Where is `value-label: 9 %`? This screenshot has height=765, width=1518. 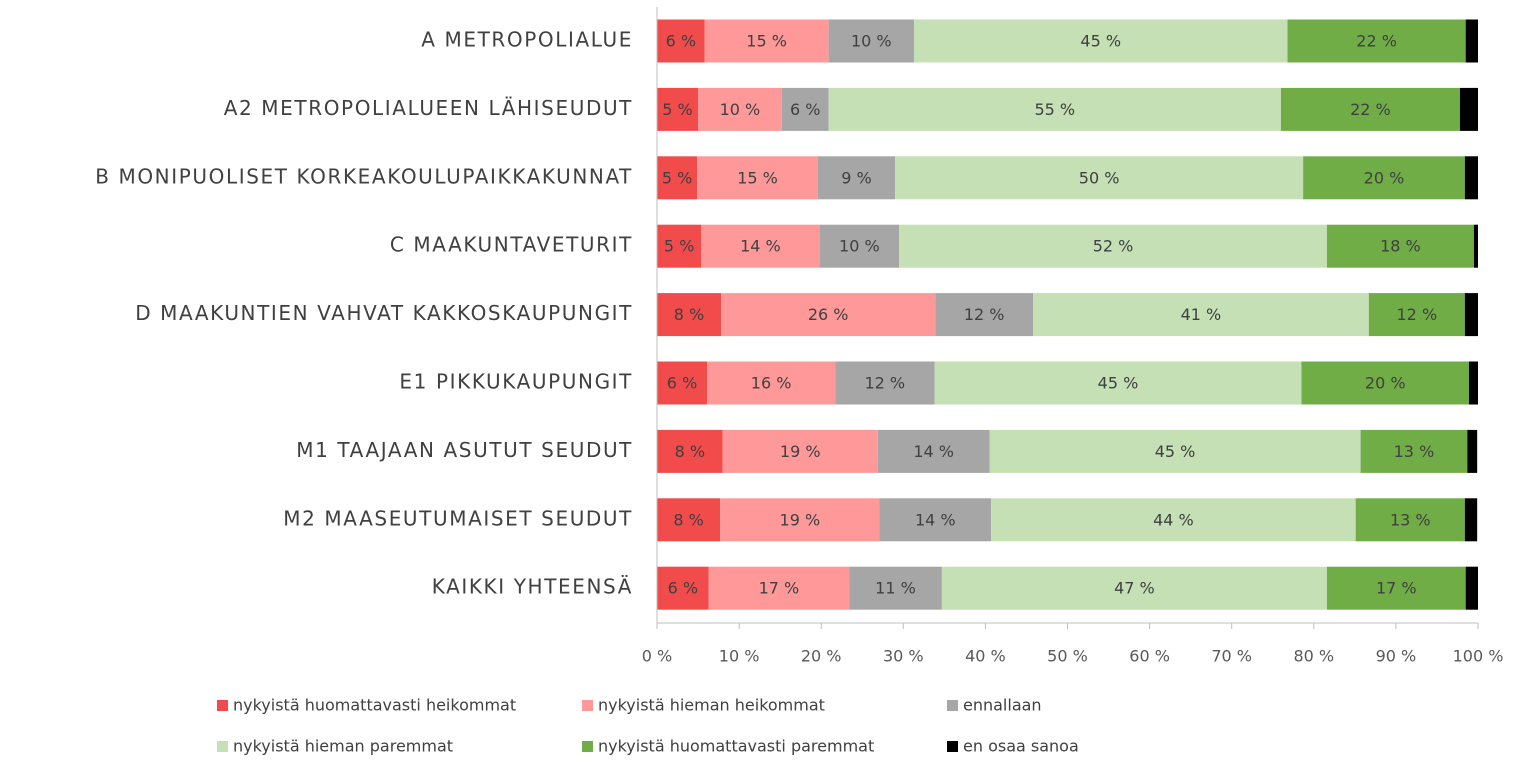
value-label: 9 % is located at coordinates (856, 177).